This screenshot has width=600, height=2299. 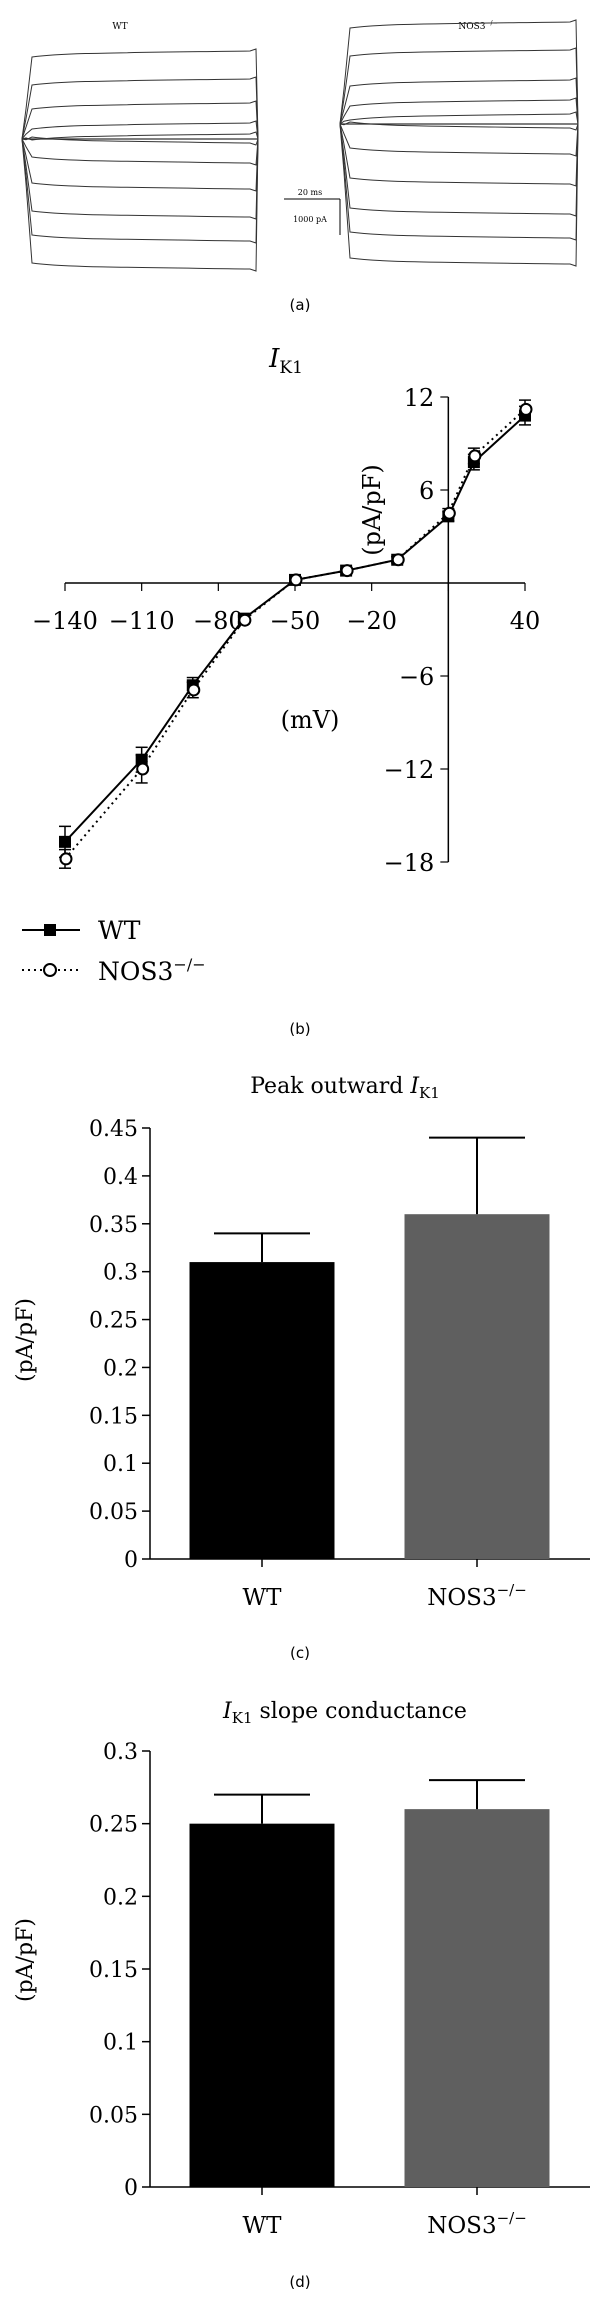 I want to click on peak-category-sup-1: −/−, so click(x=512, y=1590).